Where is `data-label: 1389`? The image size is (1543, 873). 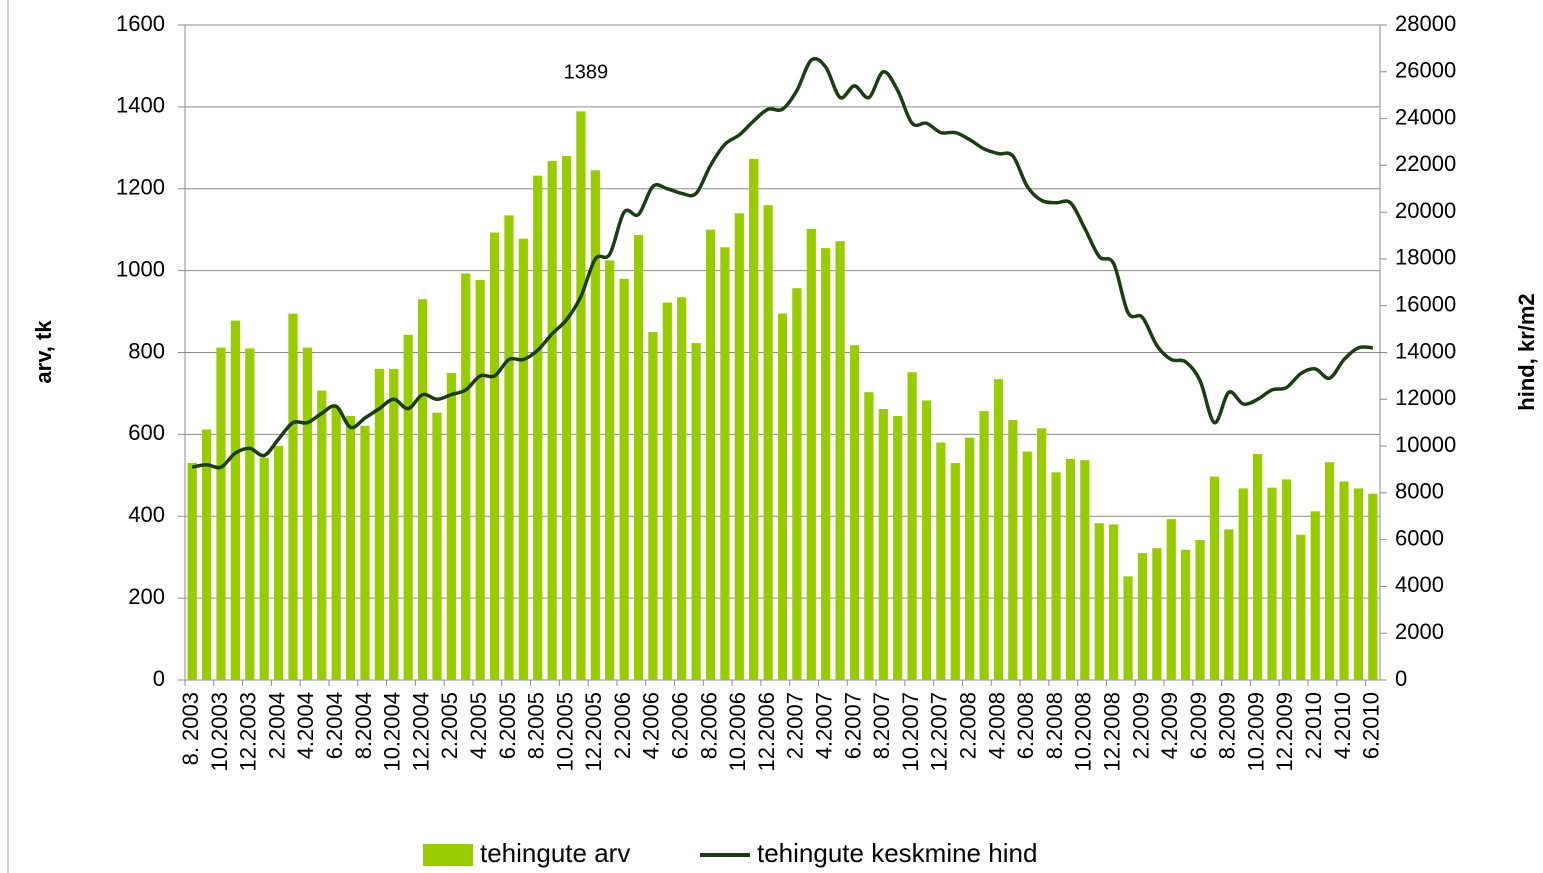
data-label: 1389 is located at coordinates (586, 72).